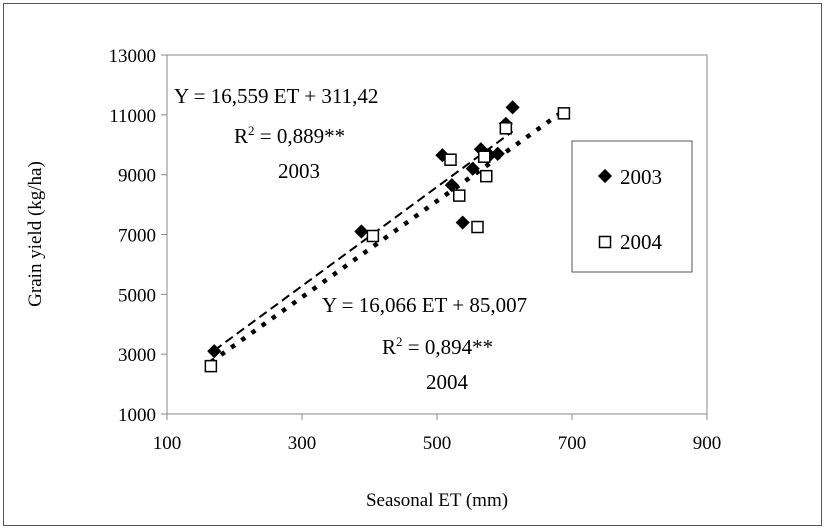 The image size is (825, 529). I want to click on legend-label-2004: 2004, so click(641, 242).